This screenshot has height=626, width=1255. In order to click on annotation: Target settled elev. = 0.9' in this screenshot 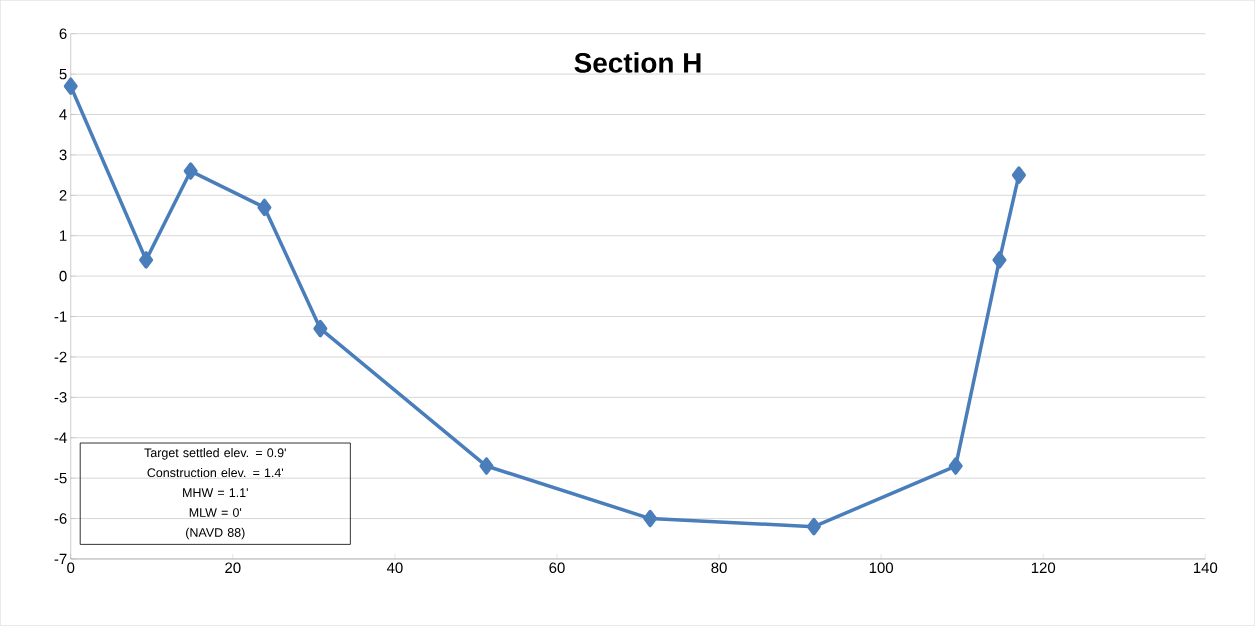, I will do `click(215, 454)`.